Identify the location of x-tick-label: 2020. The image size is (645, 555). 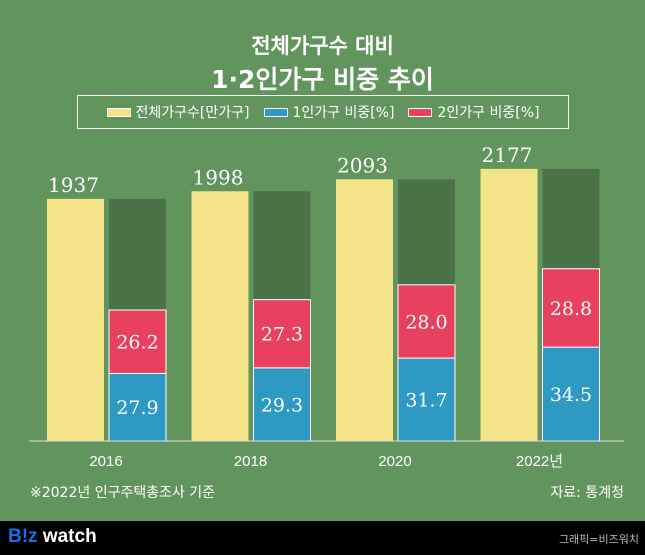
(394, 461).